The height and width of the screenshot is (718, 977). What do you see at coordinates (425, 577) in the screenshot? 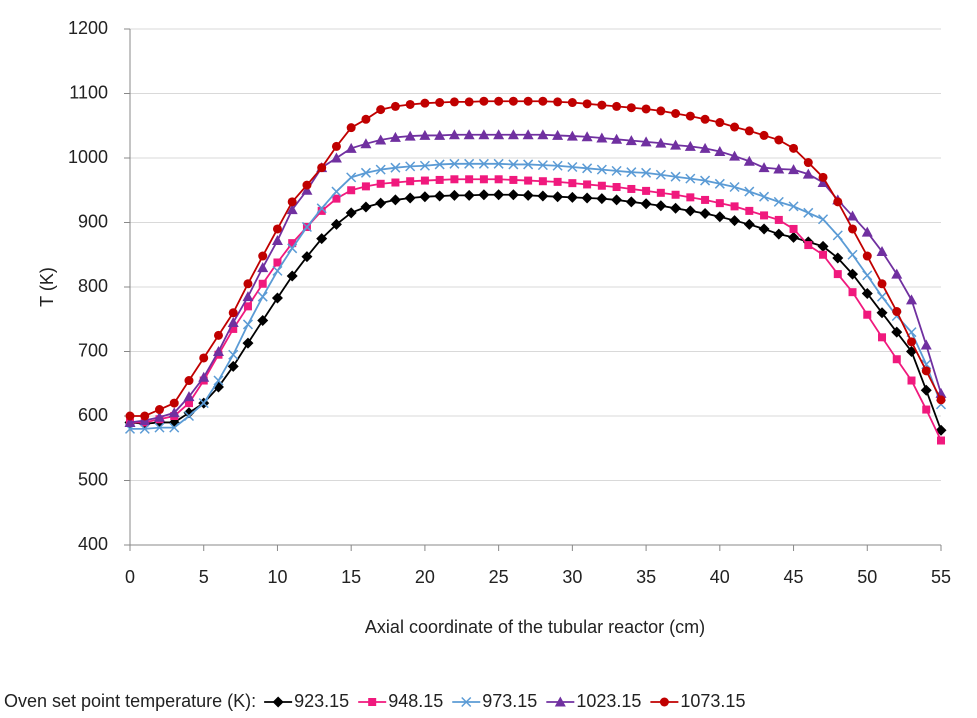
I see `x-tick-label: 20` at bounding box center [425, 577].